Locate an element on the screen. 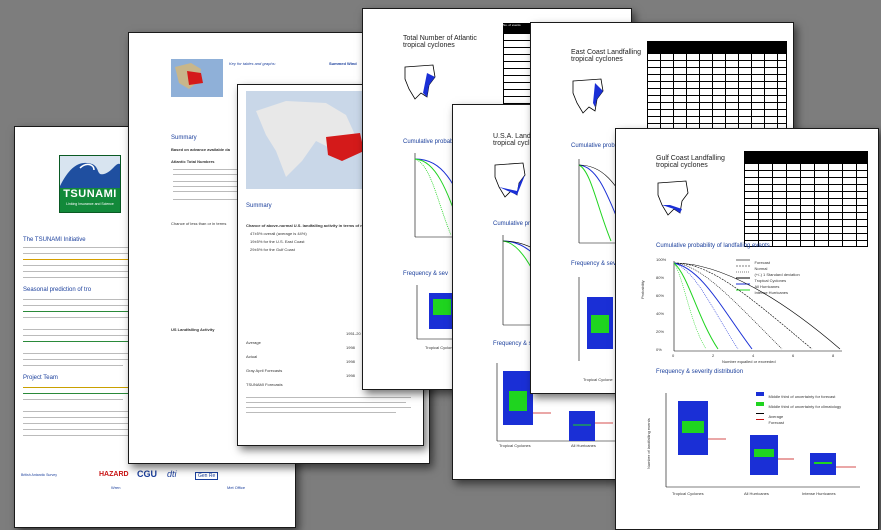  x-axis-label: Number equalled or exceeded is located at coordinates (749, 361).